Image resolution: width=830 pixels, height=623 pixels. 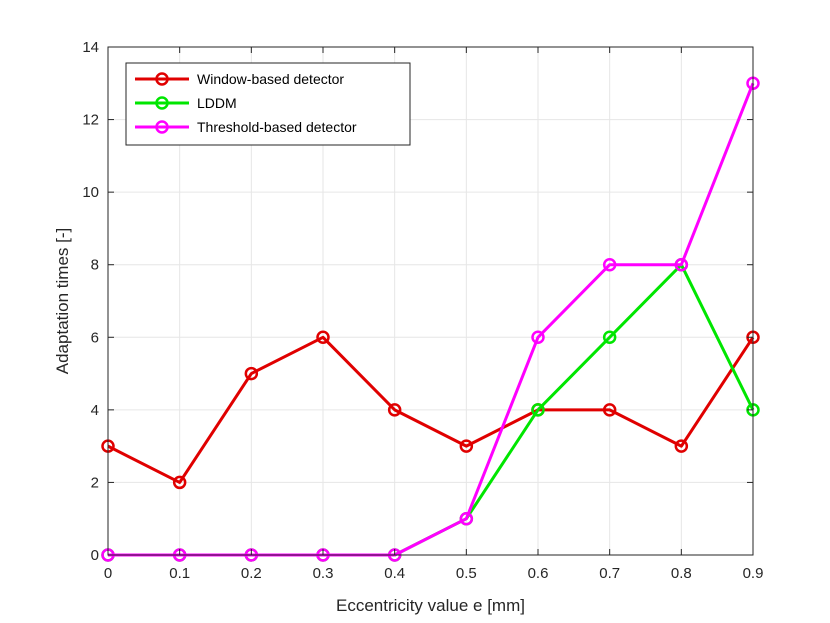 What do you see at coordinates (90, 120) in the screenshot?
I see `y-tick-label: 12` at bounding box center [90, 120].